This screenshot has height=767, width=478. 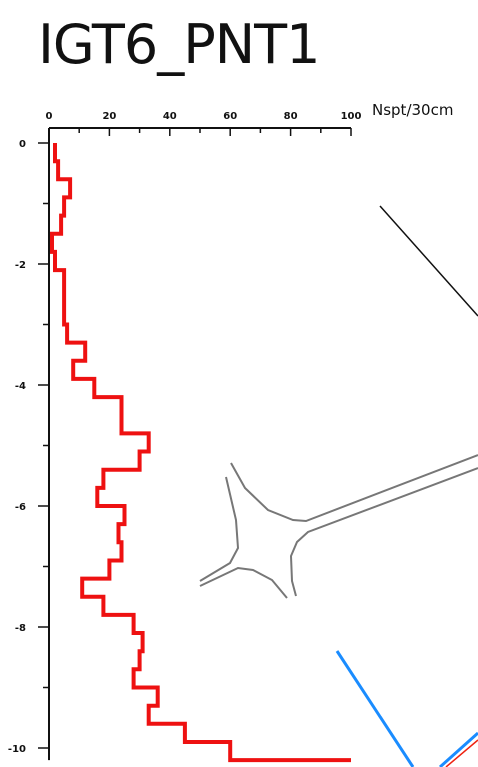 What do you see at coordinates (351, 116) in the screenshot?
I see `x-tick-label: 100` at bounding box center [351, 116].